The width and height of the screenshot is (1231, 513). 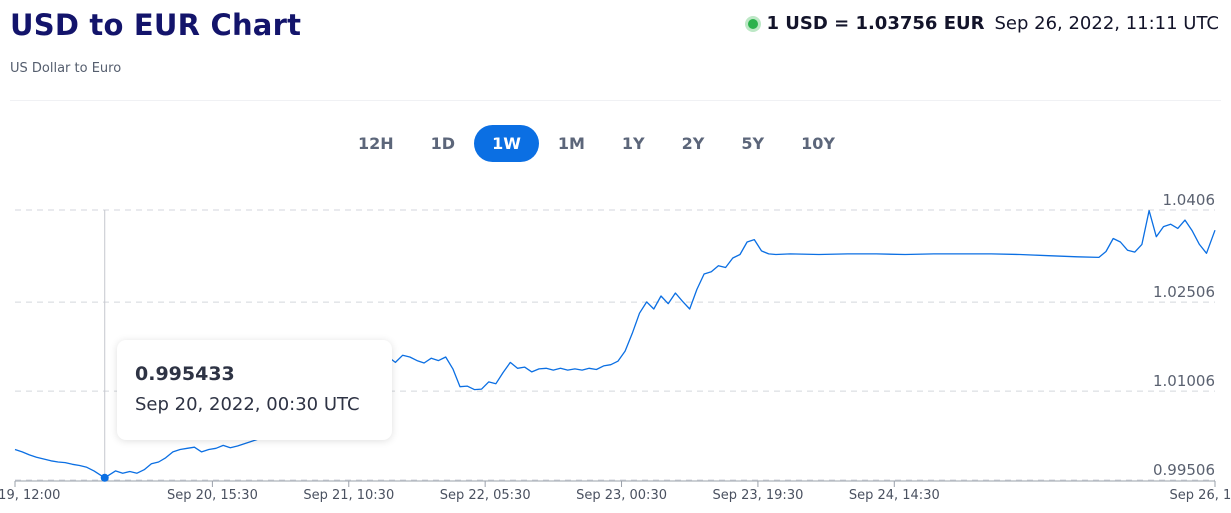 I want to click on page-title: USD to EUR Chart, so click(x=156, y=25).